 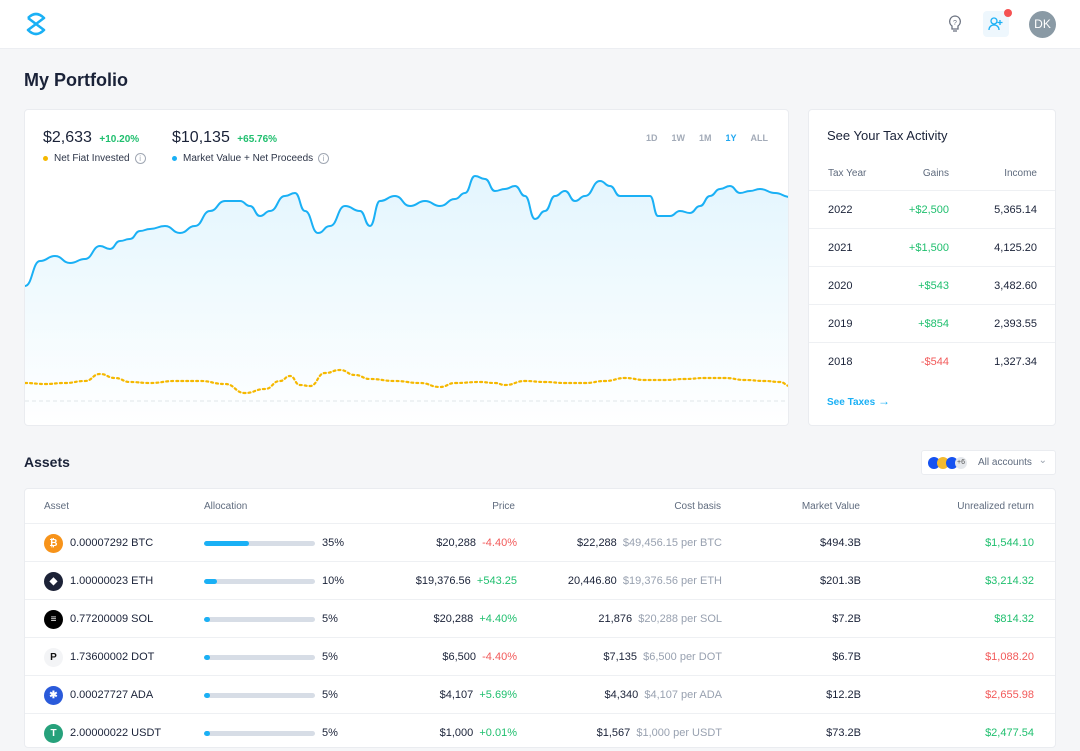 I want to click on tax-year: 2019, so click(x=840, y=324).